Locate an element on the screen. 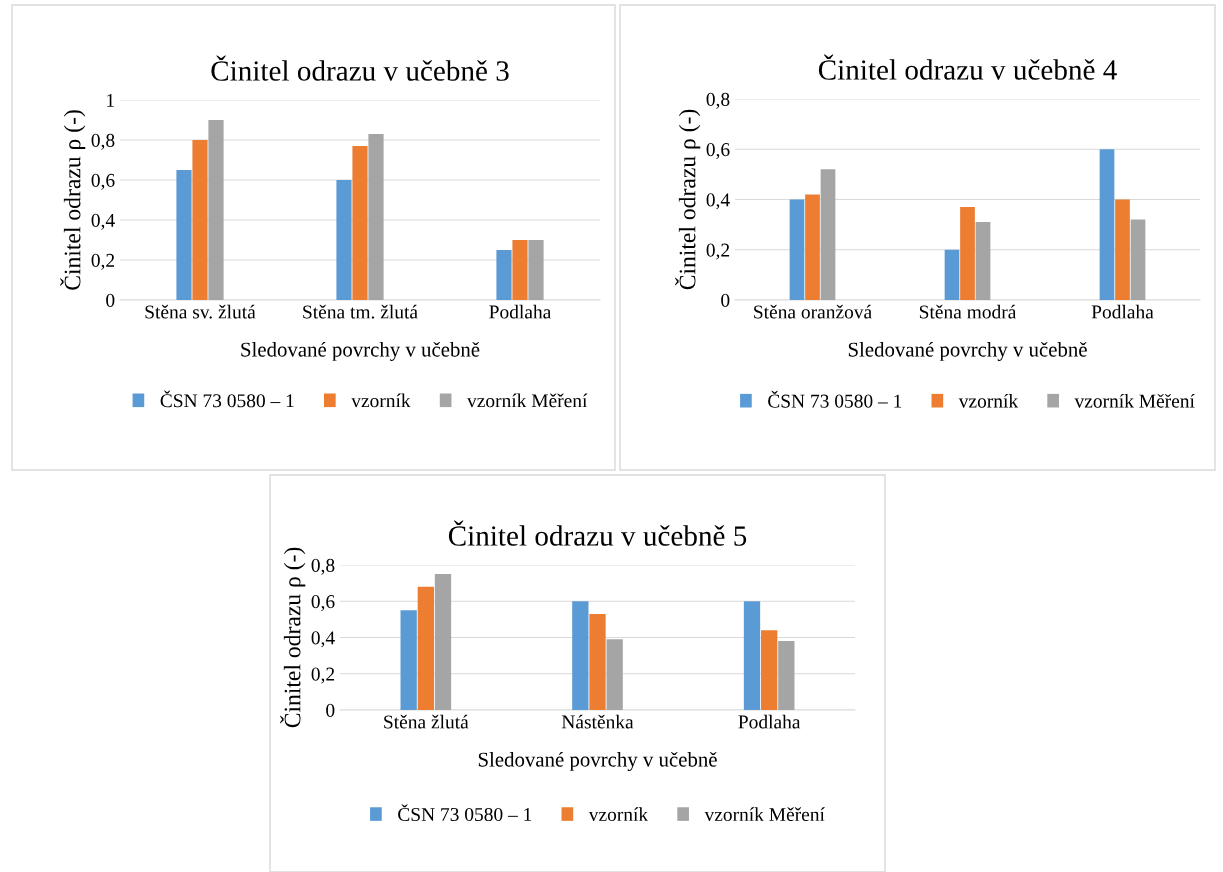 This screenshot has width=1223, height=872. chart-title: Činitel odrazu v učebně 3 is located at coordinates (360, 68).